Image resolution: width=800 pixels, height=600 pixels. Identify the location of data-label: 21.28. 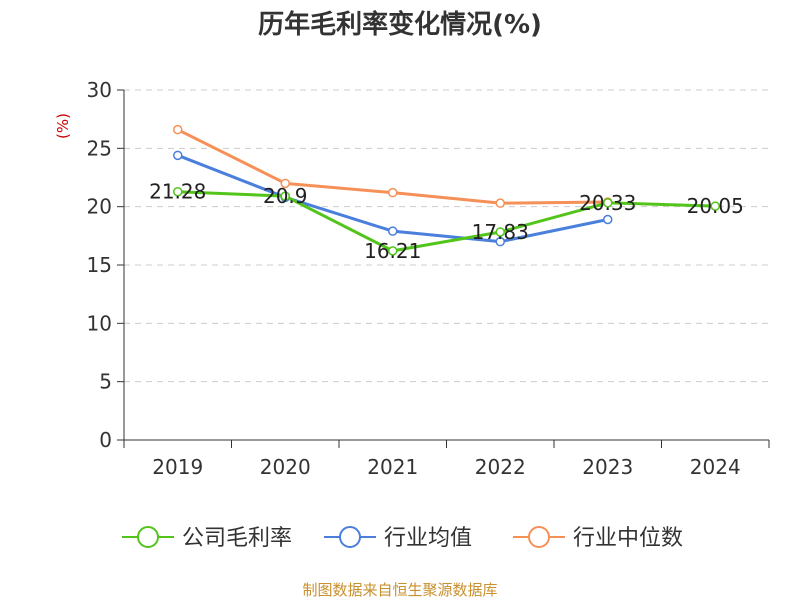
(177, 192).